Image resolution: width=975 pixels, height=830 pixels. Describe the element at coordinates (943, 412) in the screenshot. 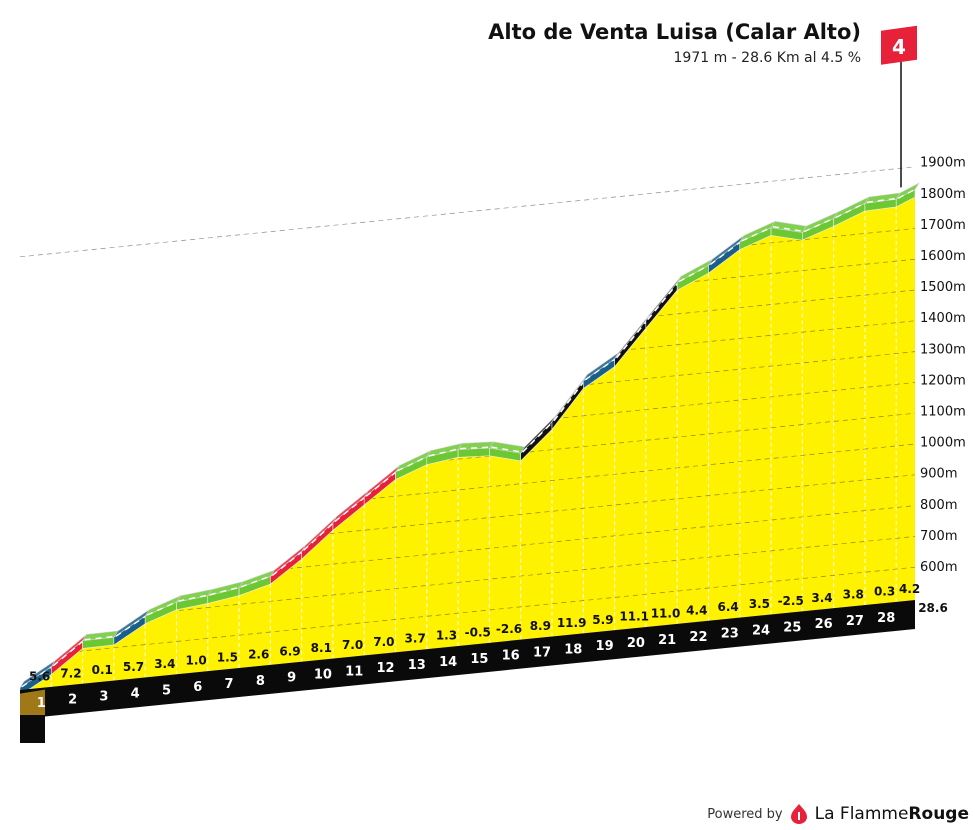

I see `y-tick-label: 1100m` at that location.